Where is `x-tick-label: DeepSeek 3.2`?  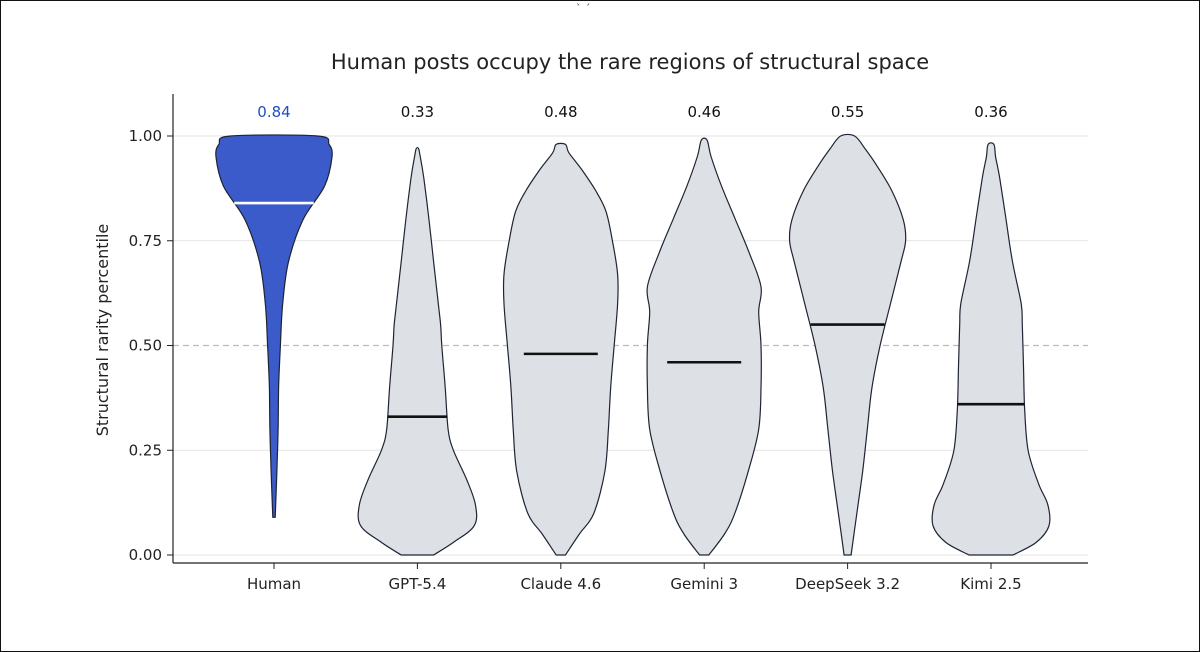 x-tick-label: DeepSeek 3.2 is located at coordinates (847, 584).